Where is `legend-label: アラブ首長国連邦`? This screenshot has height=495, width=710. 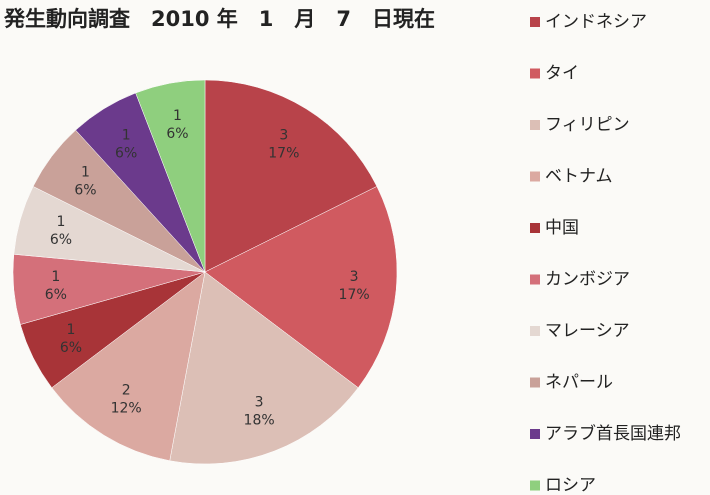
legend-label: アラブ首長国連邦 is located at coordinates (613, 433).